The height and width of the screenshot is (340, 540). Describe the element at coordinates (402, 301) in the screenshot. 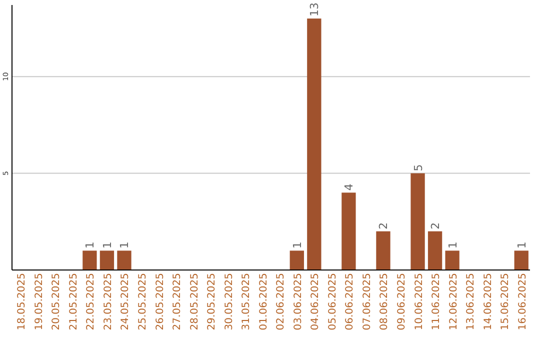

I see `x-tick-label: 09.06.2025` at that location.